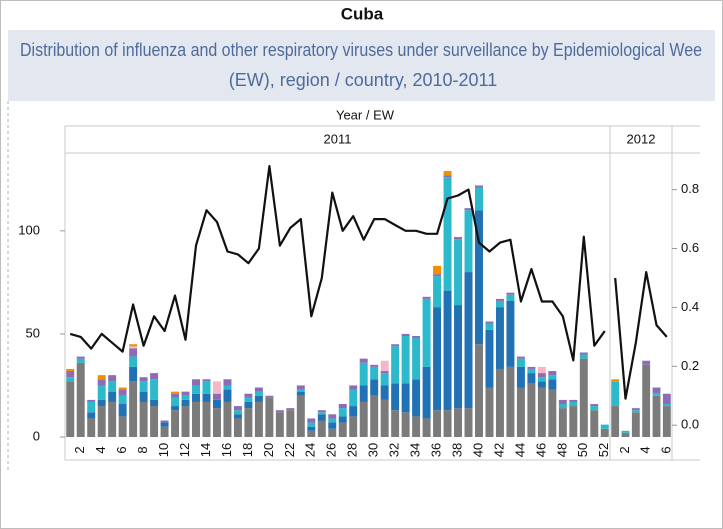 This screenshot has height=529, width=723. Describe the element at coordinates (665, 449) in the screenshot. I see `x-tick-label: 6` at that location.